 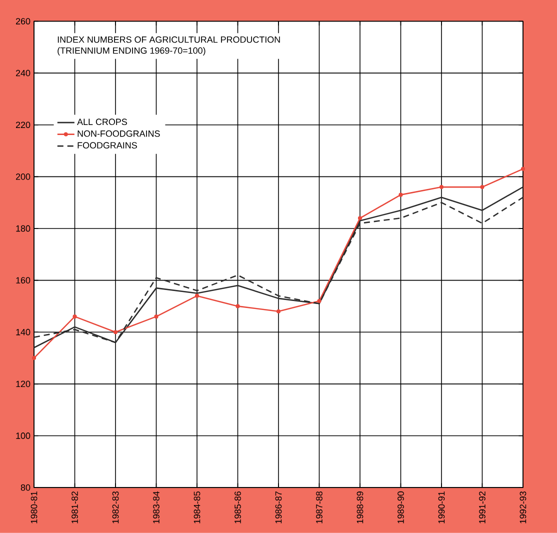 What do you see at coordinates (119, 133) in the screenshot?
I see `legend-label: NON-FOODGRAINS` at bounding box center [119, 133].